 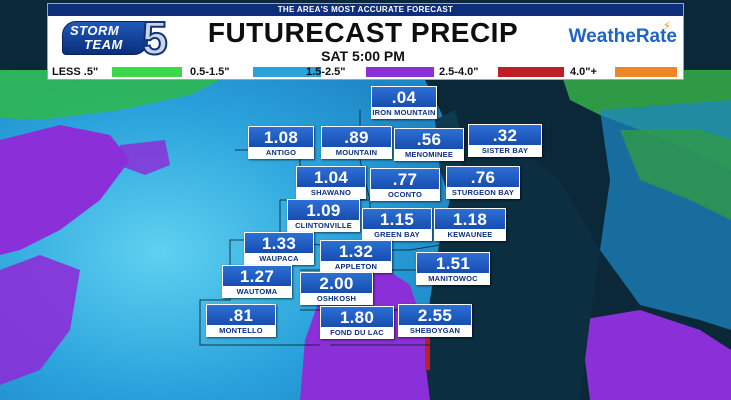 I want to click on precip-light-area-north, so click(x=120, y=95).